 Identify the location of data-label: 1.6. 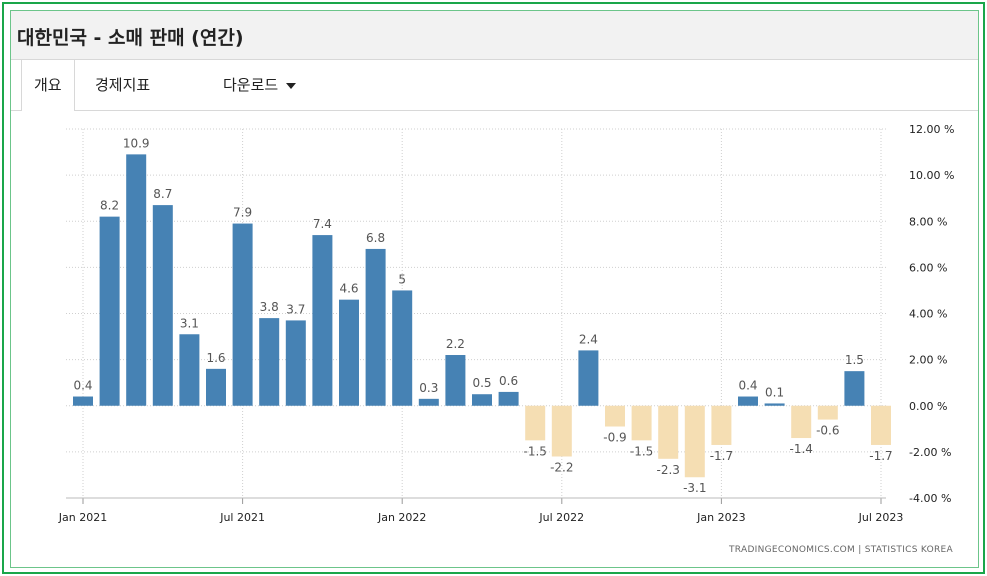
(215, 358).